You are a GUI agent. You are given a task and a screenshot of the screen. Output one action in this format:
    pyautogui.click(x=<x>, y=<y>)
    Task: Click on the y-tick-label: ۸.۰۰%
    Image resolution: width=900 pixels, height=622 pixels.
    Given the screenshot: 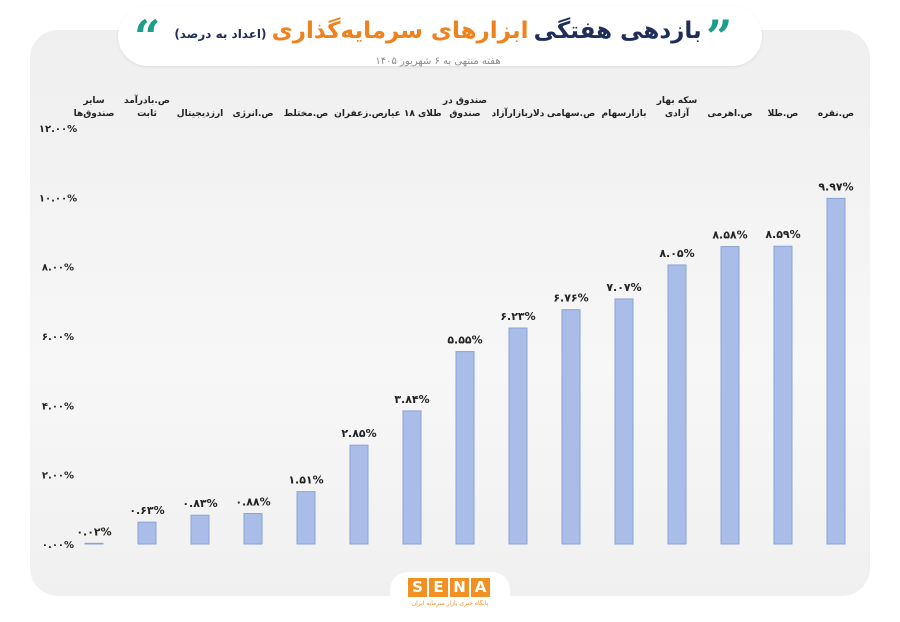 What is the action you would take?
    pyautogui.click(x=58, y=268)
    